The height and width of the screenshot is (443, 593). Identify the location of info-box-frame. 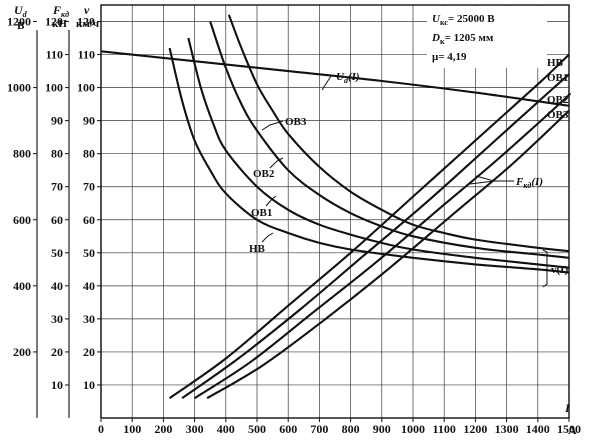
(487, 37).